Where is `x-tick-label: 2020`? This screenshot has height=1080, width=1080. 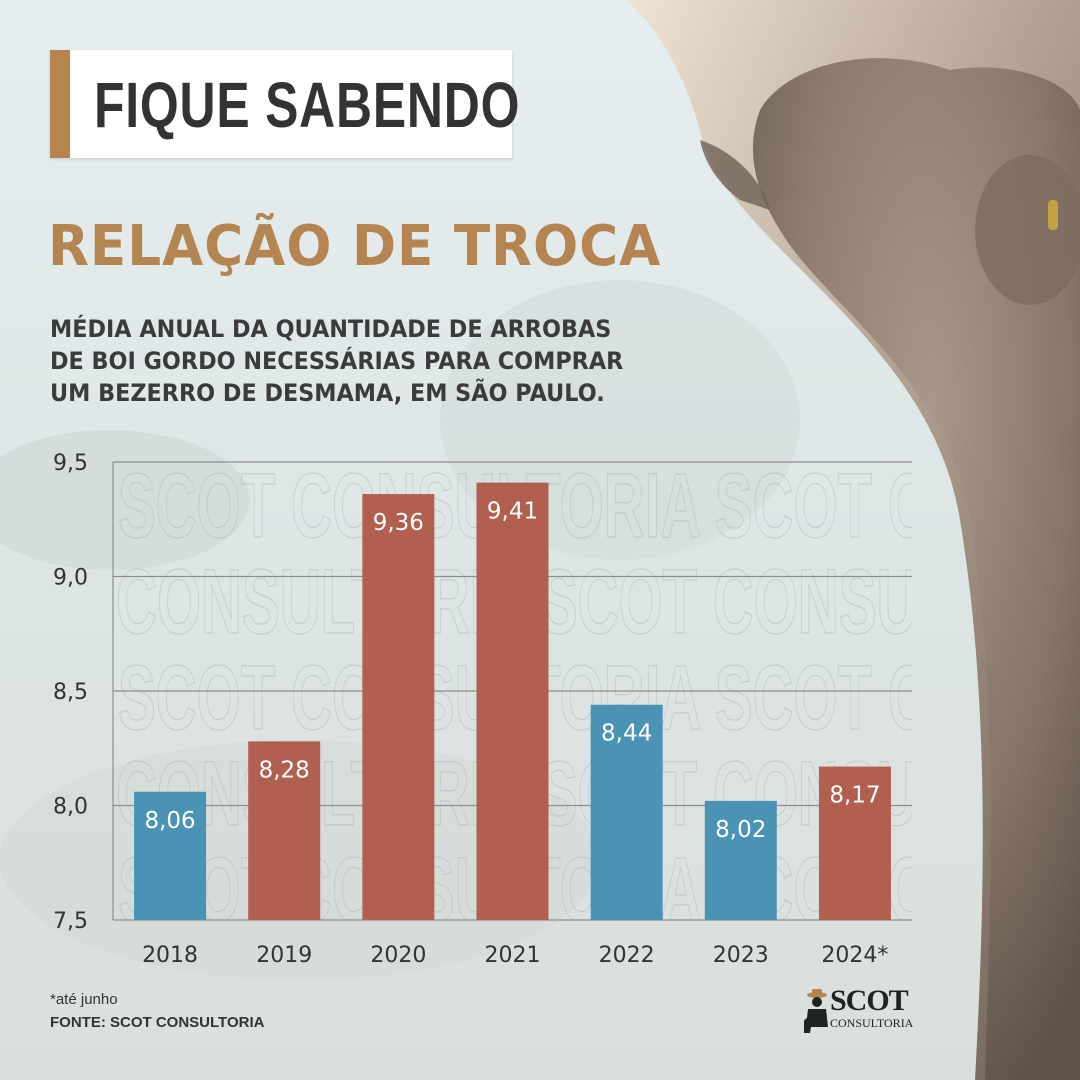
x-tick-label: 2020 is located at coordinates (398, 955).